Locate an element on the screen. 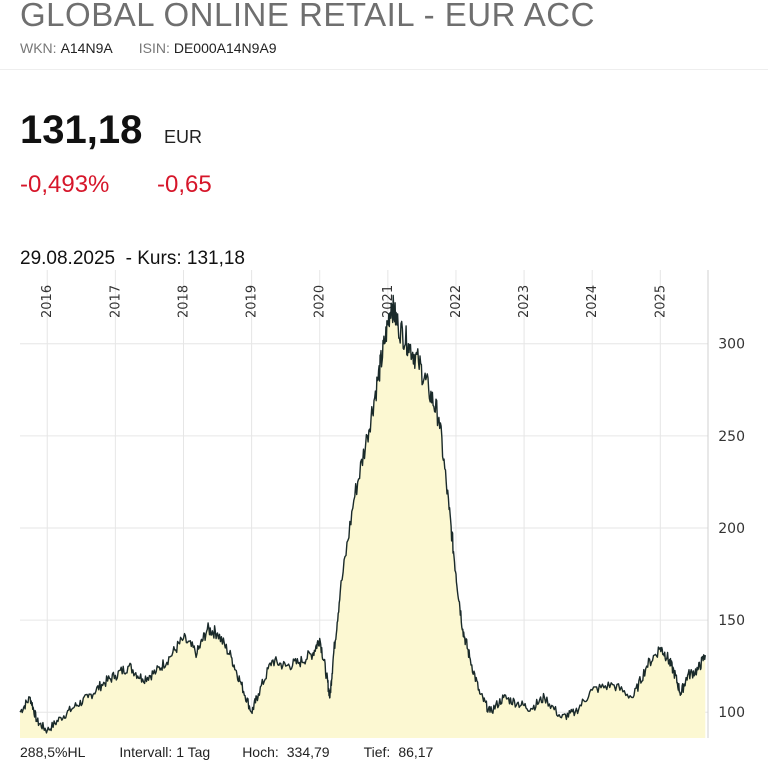 This screenshot has width=768, height=768. y-tick-label: 250 is located at coordinates (731, 437).